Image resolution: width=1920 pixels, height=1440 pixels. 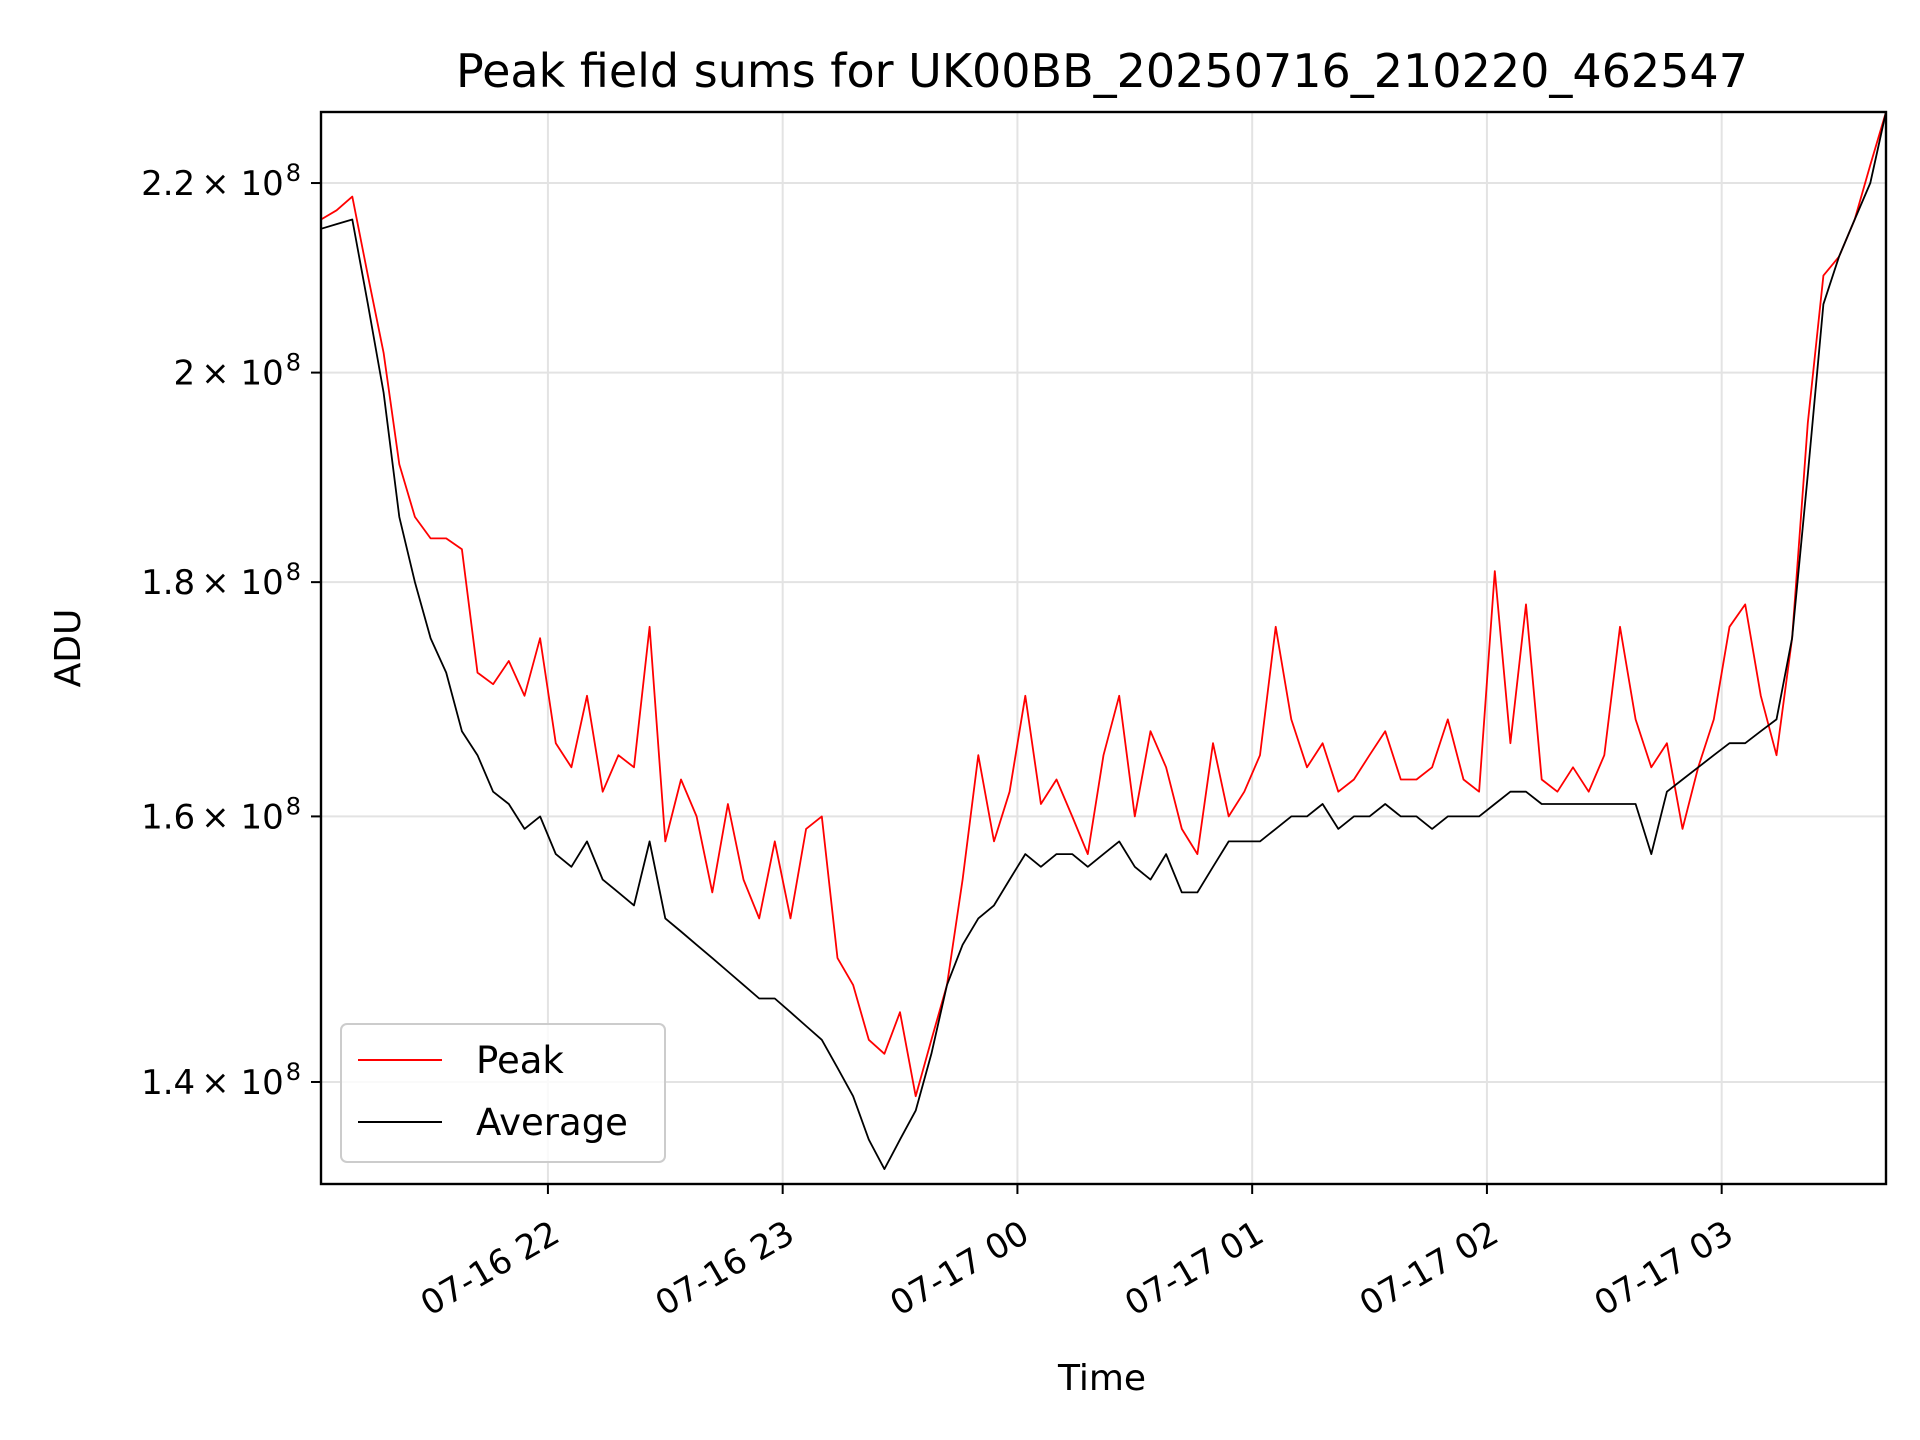 I want to click on y-tick-label: 2 × 10⁸, so click(x=237, y=371).